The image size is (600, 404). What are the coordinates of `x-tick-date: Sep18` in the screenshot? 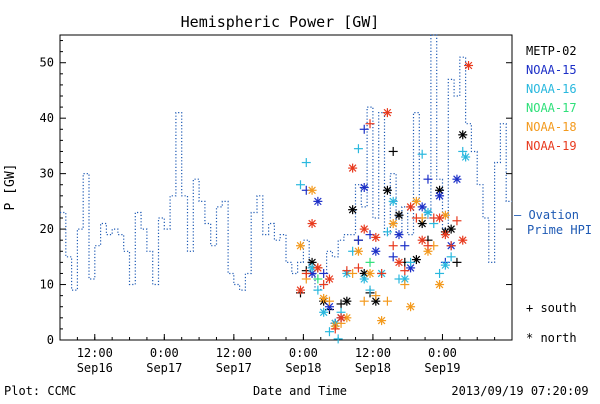 It's located at (373, 368).